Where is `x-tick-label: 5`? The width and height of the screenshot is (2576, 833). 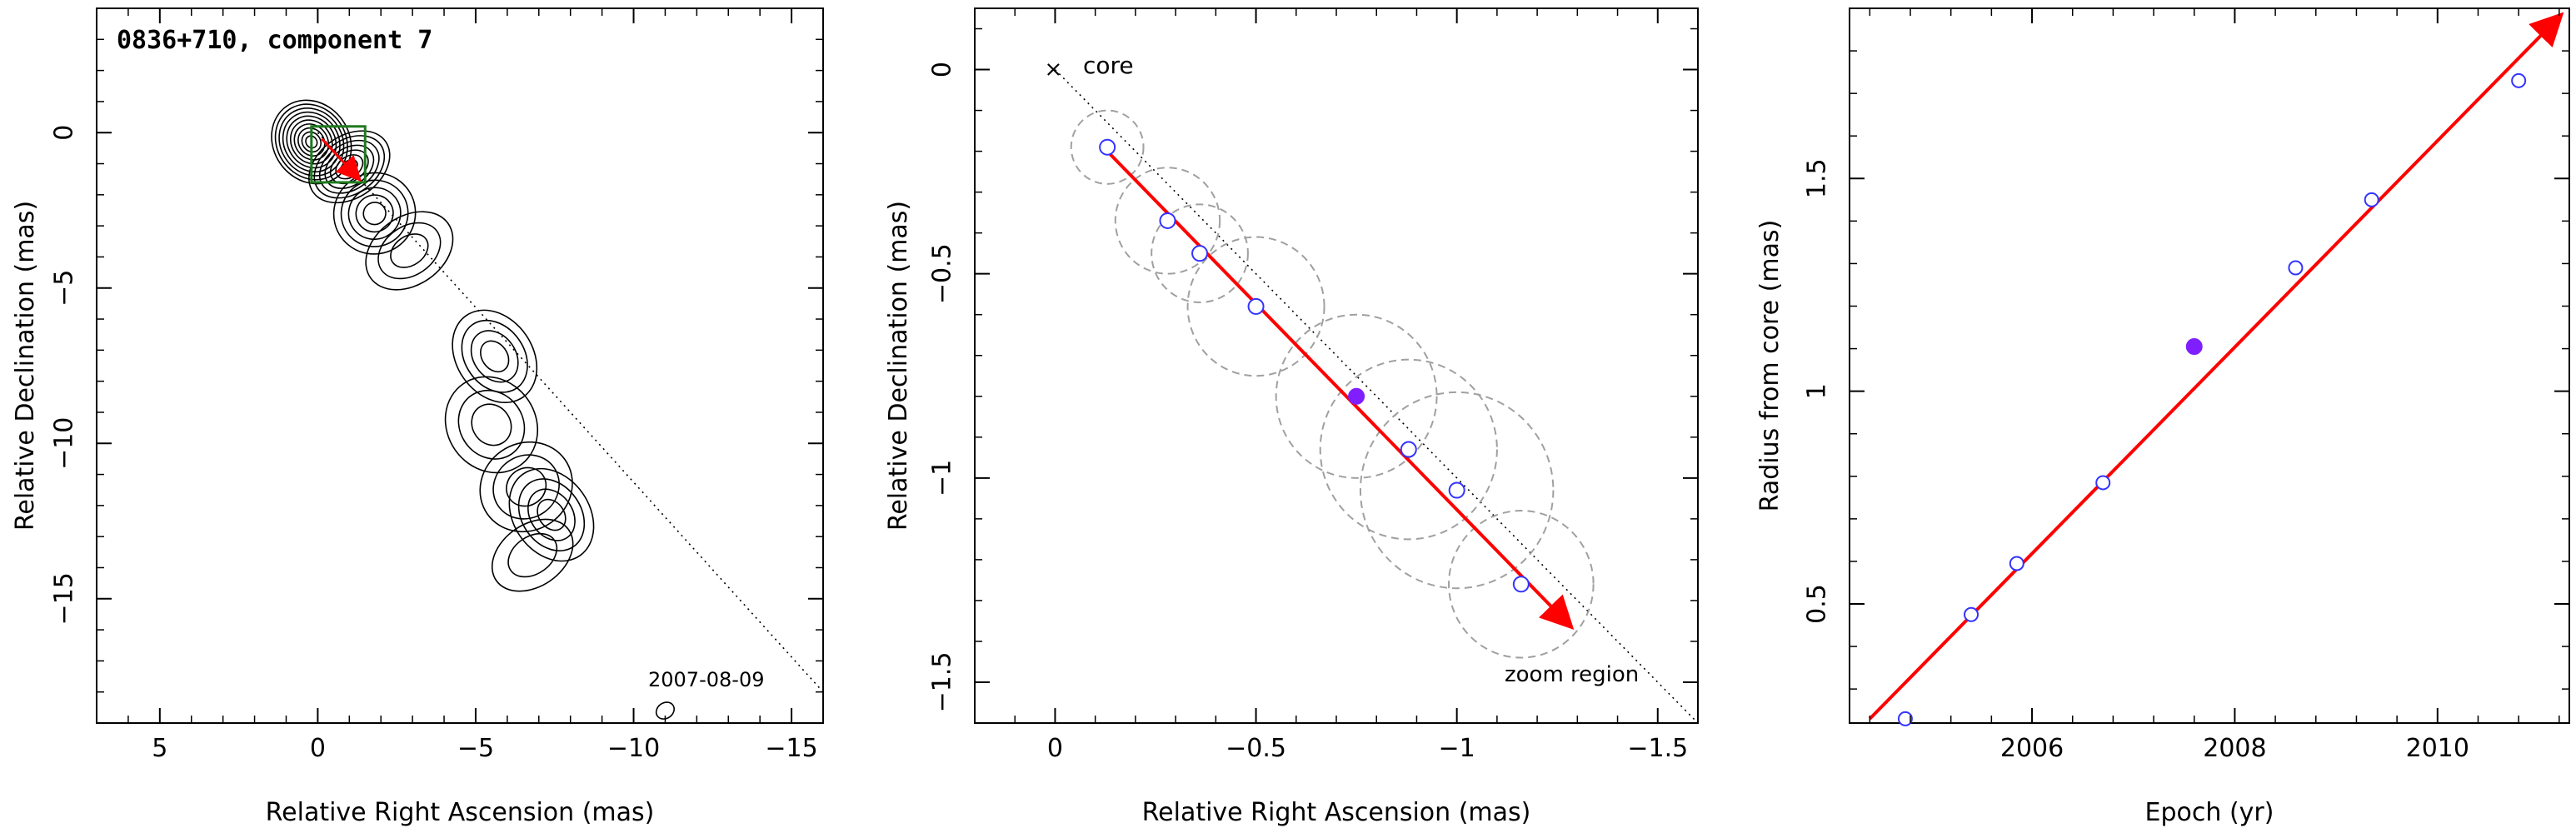
x-tick-label: 5 is located at coordinates (159, 748).